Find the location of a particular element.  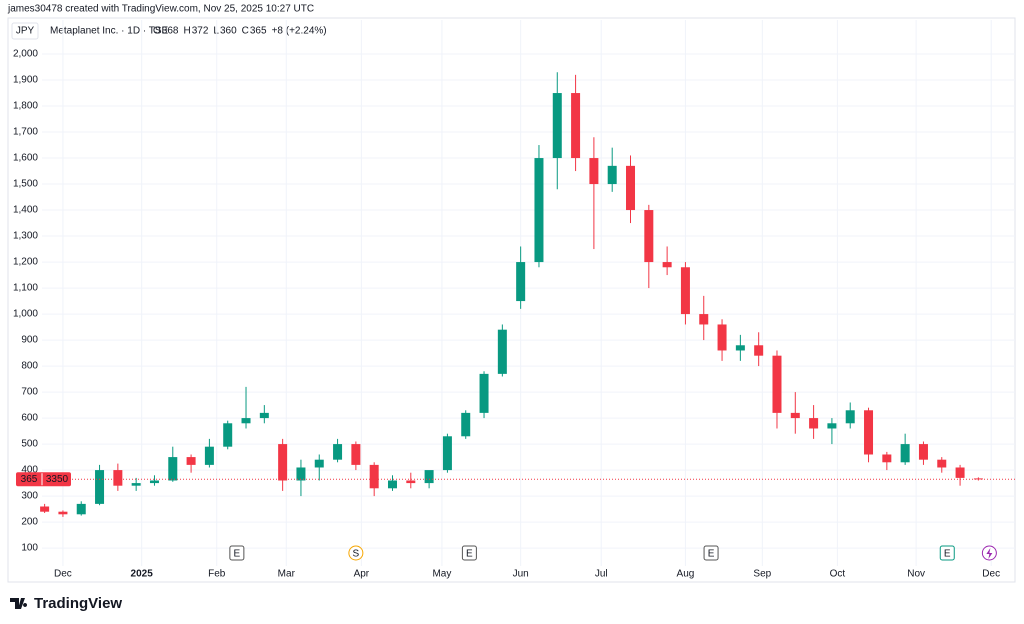

x-tick-label: Mar is located at coordinates (287, 574).